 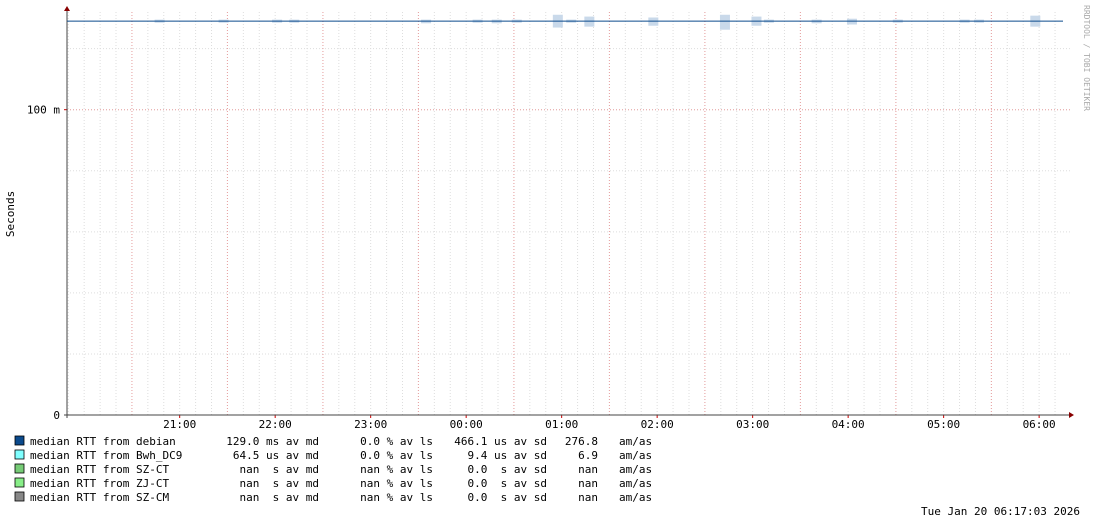 I want to click on x-tick-label: 21:00, so click(x=179, y=424).